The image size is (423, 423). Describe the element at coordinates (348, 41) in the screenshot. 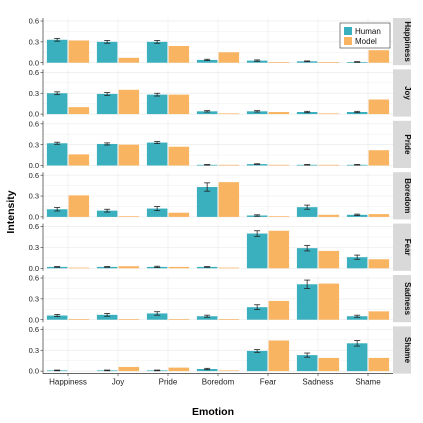

I see `legend-swatch-model` at that location.